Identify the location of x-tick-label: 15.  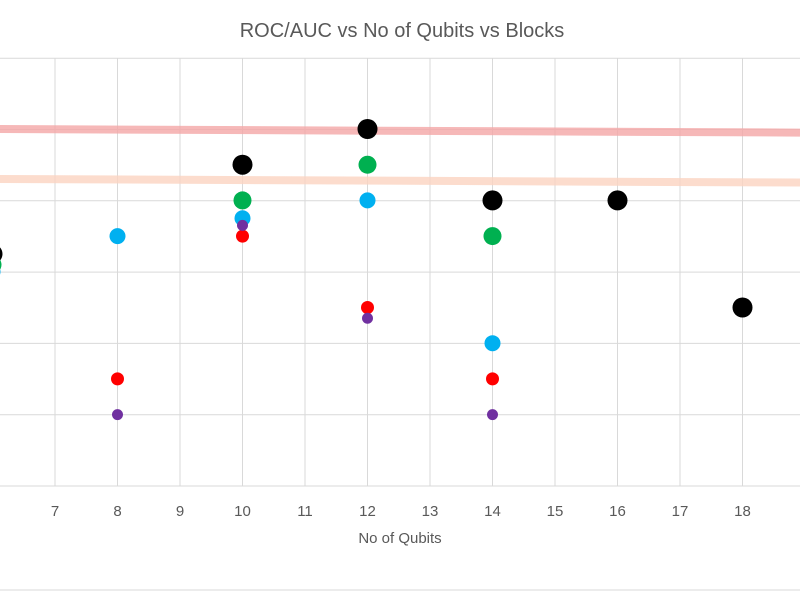
(555, 511).